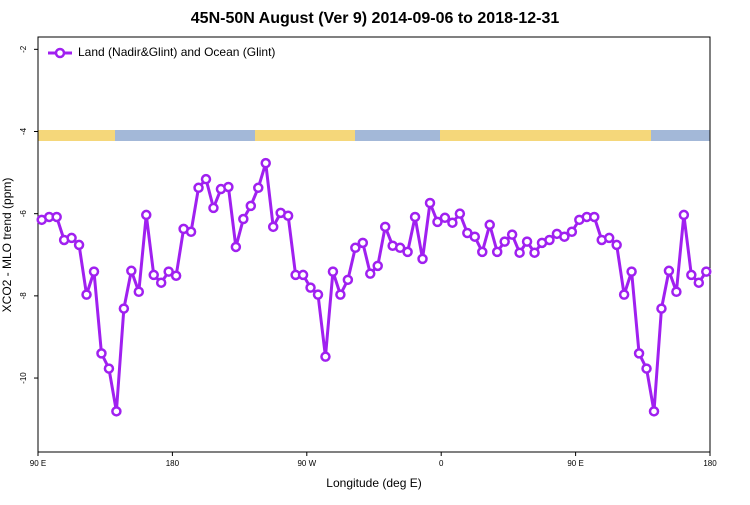 This screenshot has width=750, height=505. Describe the element at coordinates (176, 52) in the screenshot. I see `legend-label: Land (Nadir&Glint) and Ocean (Glint)` at that location.